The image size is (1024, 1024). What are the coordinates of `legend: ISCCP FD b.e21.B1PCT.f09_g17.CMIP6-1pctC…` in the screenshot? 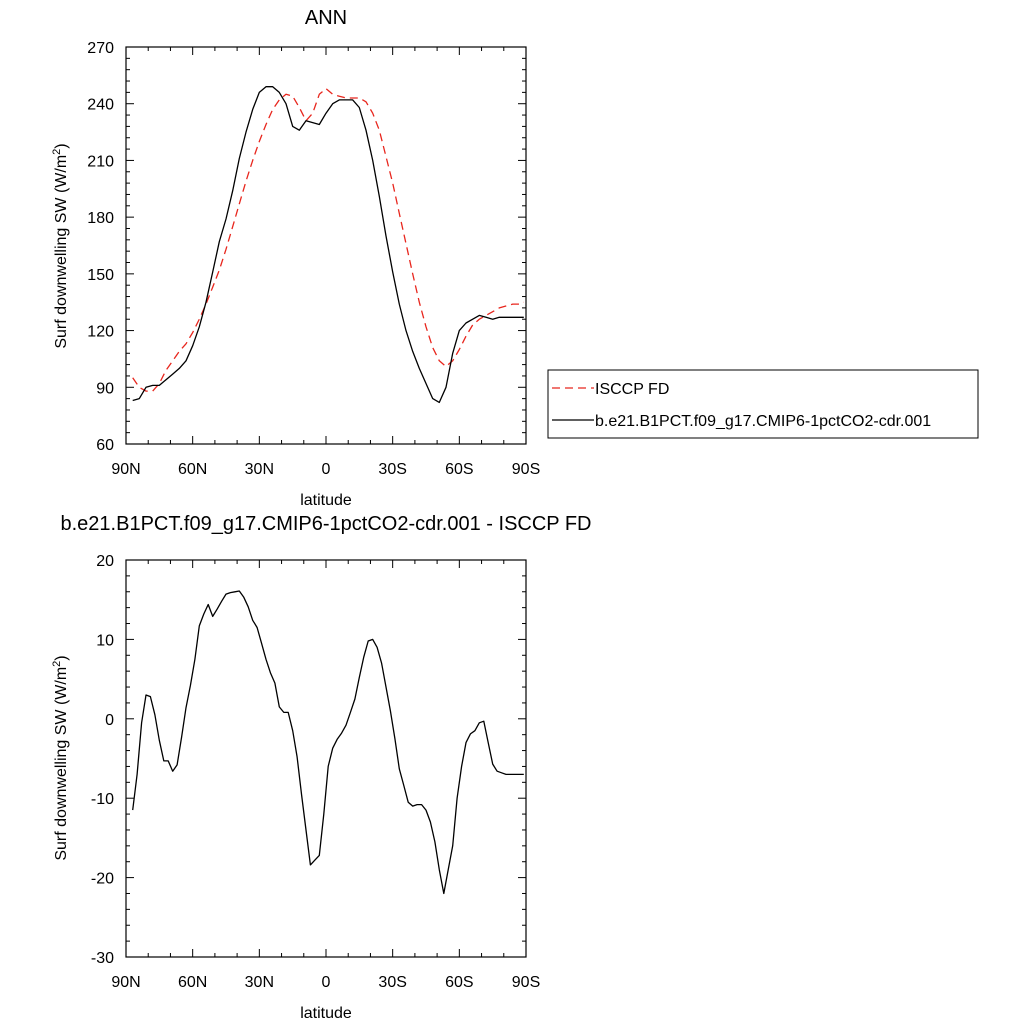 It's located at (763, 404).